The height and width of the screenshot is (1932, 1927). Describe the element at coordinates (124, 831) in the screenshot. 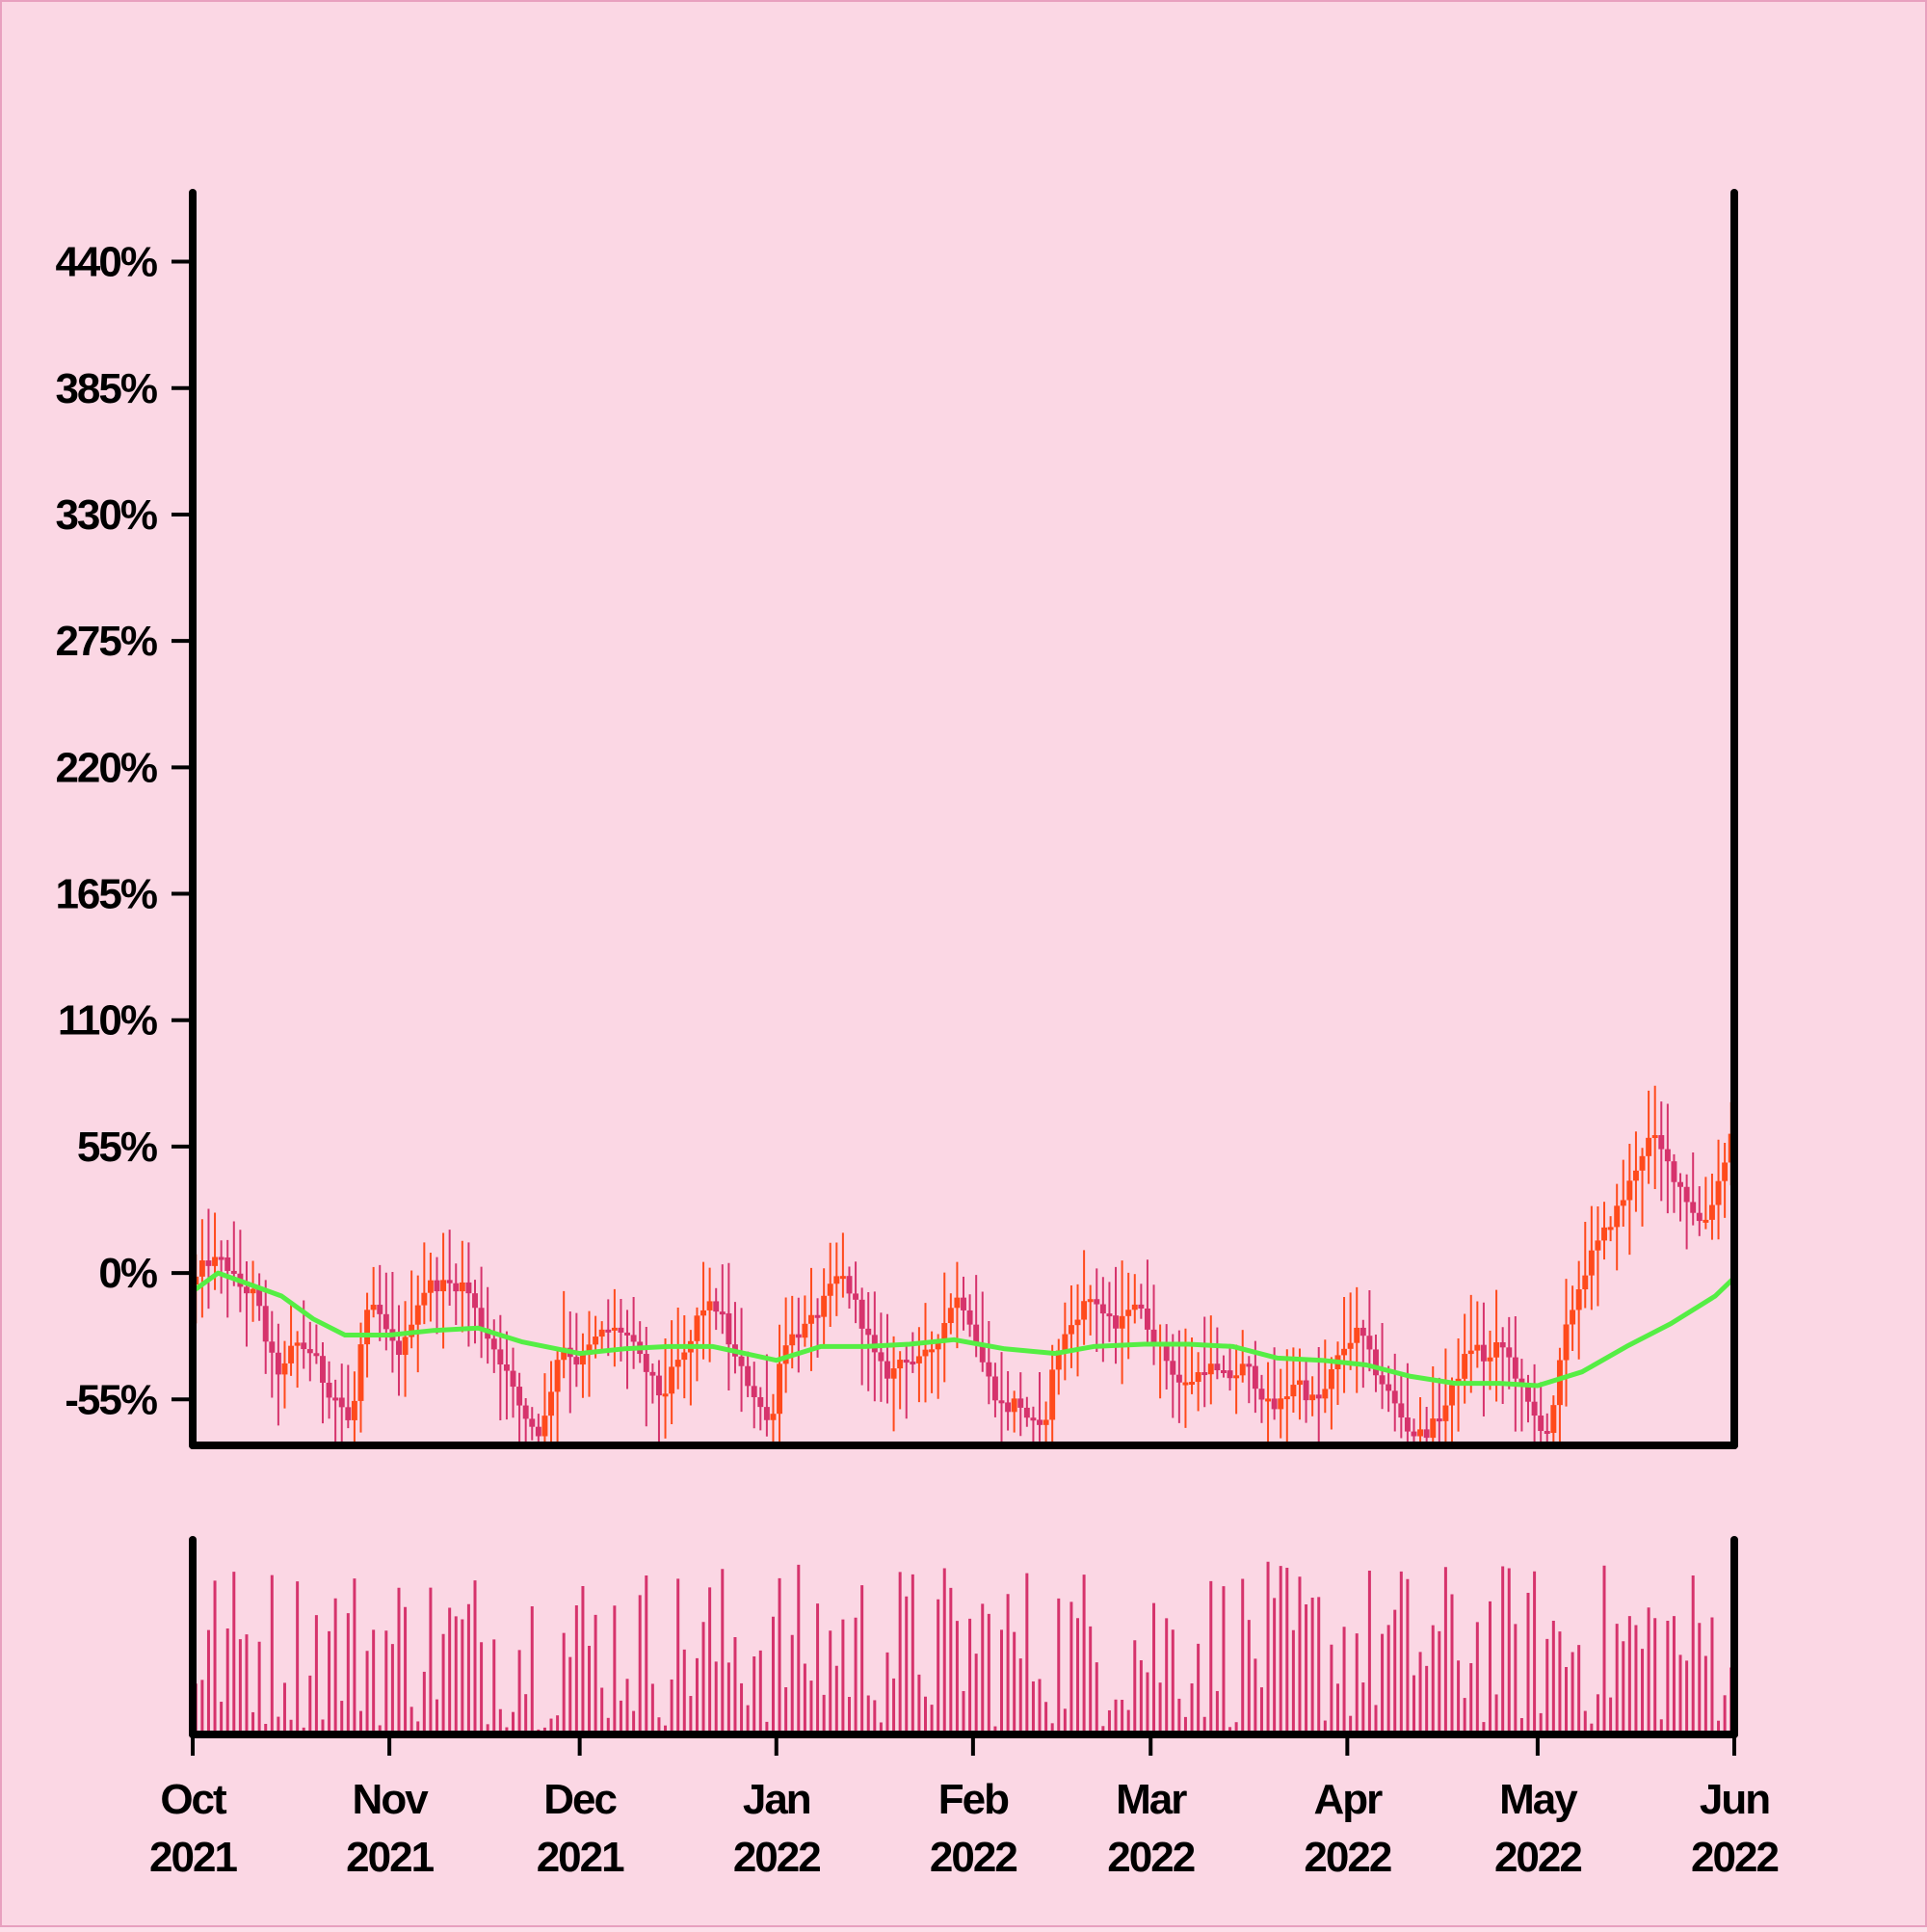

I see `y-axis-ticks: -55% 0% 55% 110% 165% 220% 275% 330% 385% 440%` at that location.